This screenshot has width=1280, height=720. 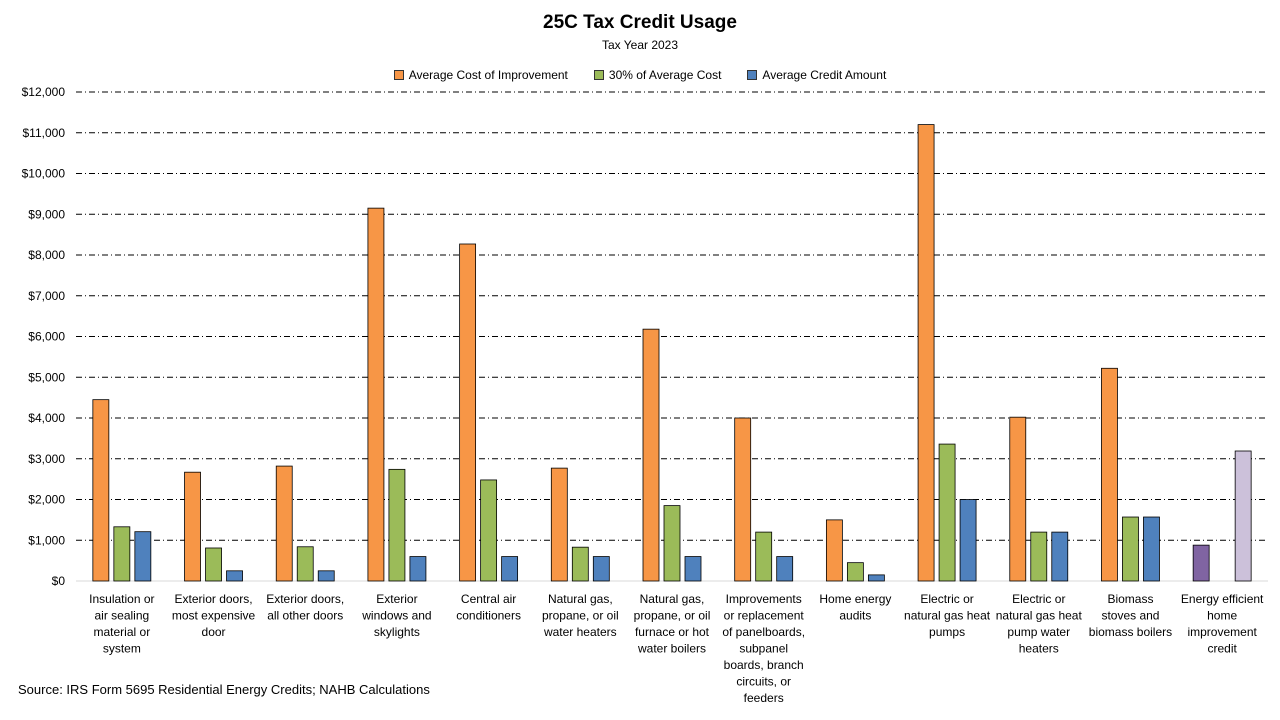 What do you see at coordinates (580, 615) in the screenshot?
I see `x-category-label: Natural gas, propane, or oil water heaters` at bounding box center [580, 615].